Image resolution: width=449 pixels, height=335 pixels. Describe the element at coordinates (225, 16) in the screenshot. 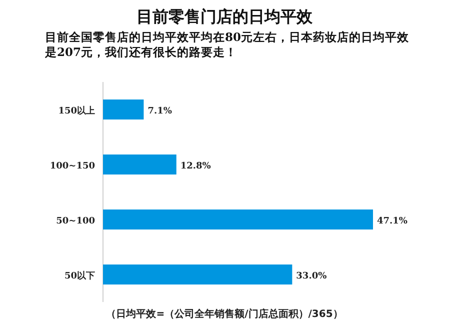

I see `chart-title: 目前零售门店的日均平效` at that location.